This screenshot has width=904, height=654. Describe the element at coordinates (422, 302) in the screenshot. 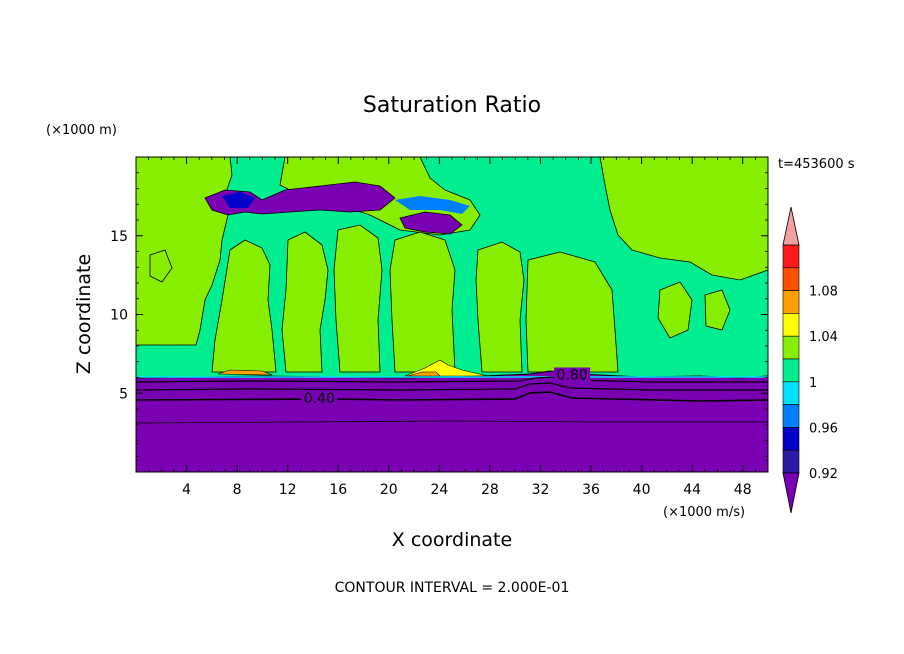

I see `green-block-center` at that location.